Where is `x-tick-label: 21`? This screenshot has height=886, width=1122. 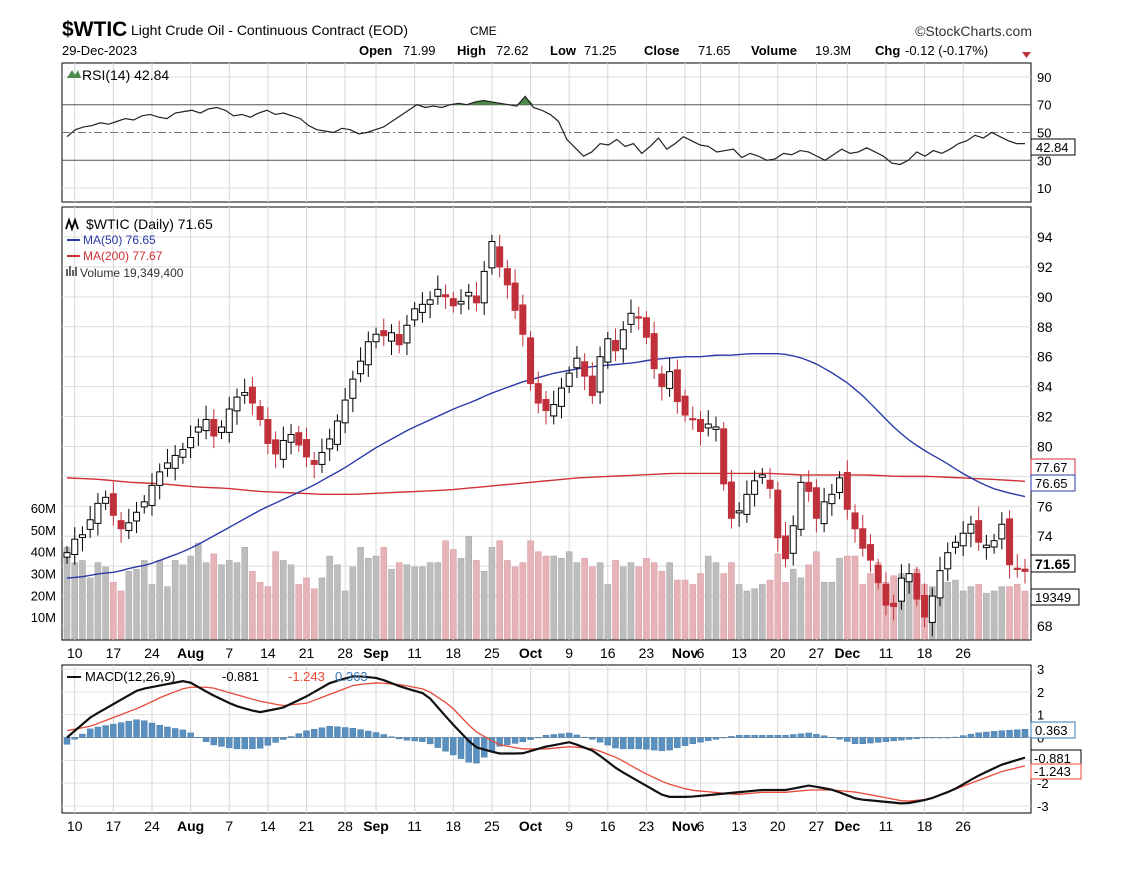
x-tick-label: 21 is located at coordinates (307, 653).